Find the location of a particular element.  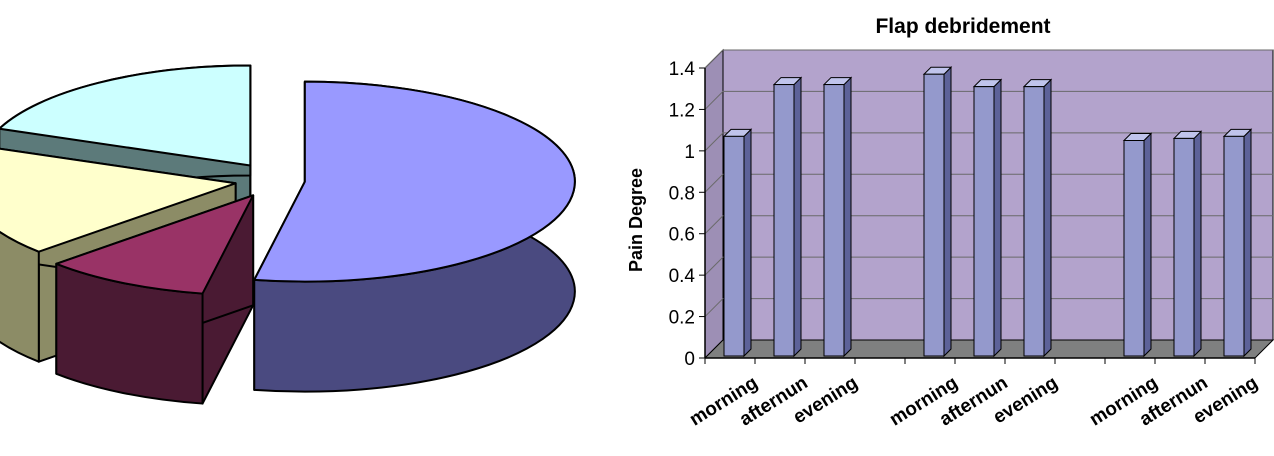

chart-title: Flap debridement is located at coordinates (962, 26).